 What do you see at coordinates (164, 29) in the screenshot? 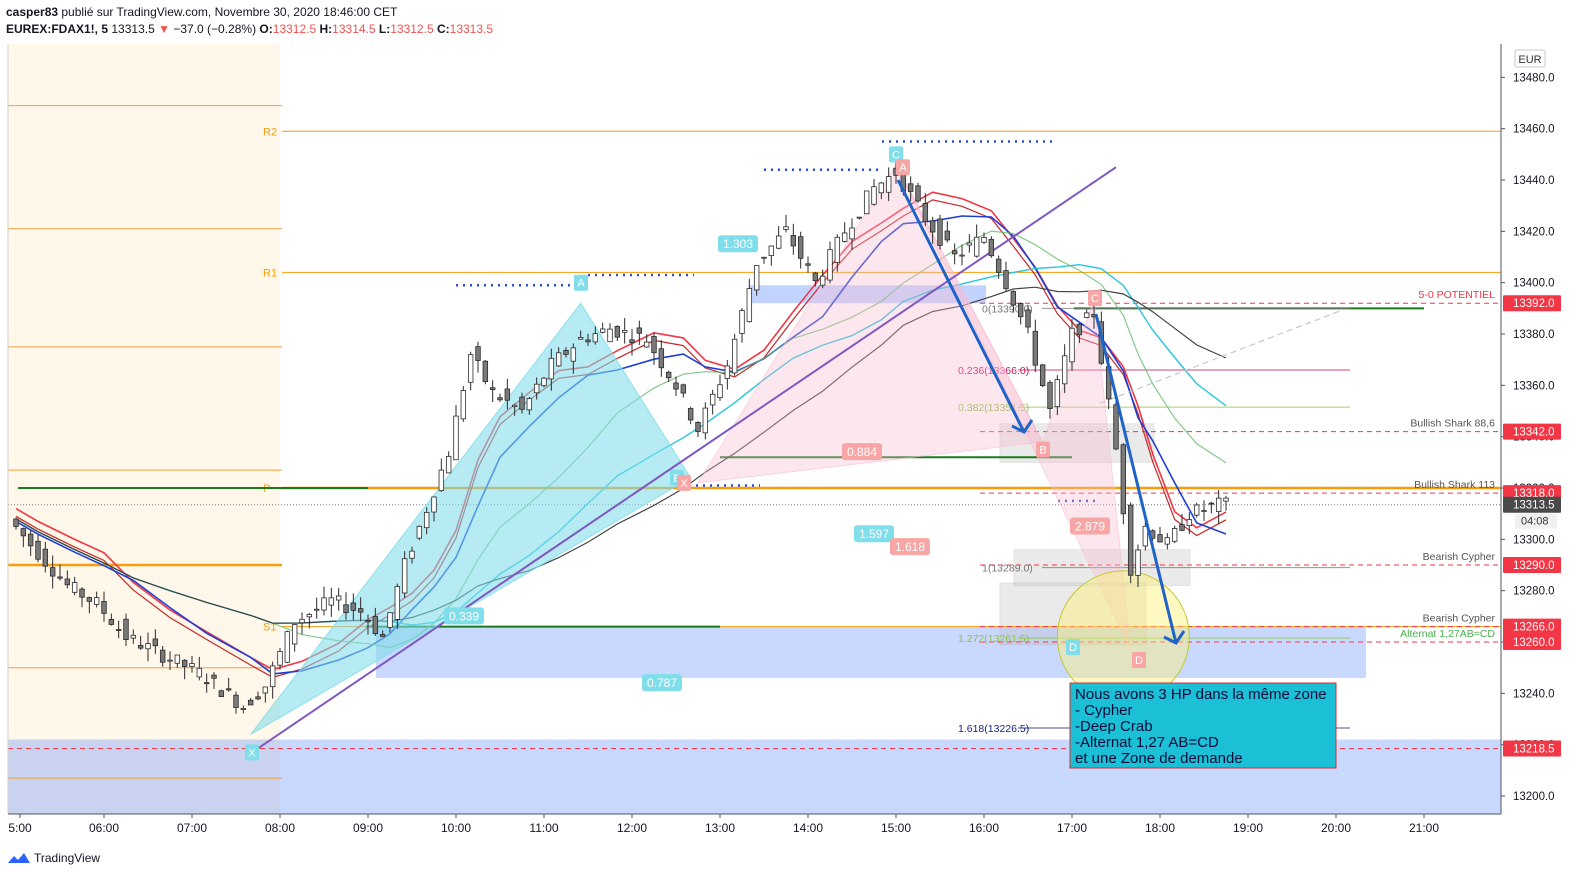
I see `down-arrow-icon: ▼` at bounding box center [164, 29].